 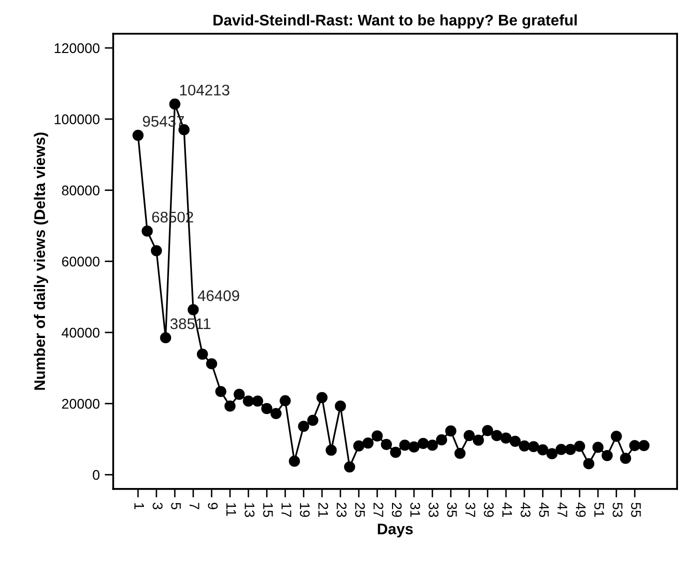 I want to click on y-tick-label: 40000, so click(x=81, y=333).